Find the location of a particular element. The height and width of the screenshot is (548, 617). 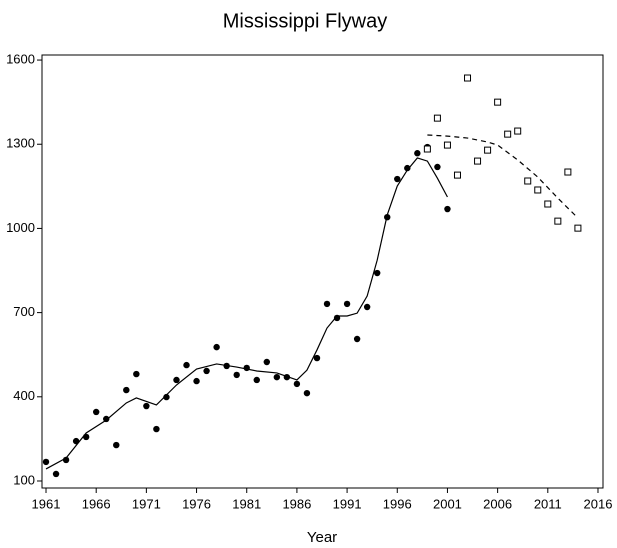

x-tick-label: 1976 is located at coordinates (196, 503).